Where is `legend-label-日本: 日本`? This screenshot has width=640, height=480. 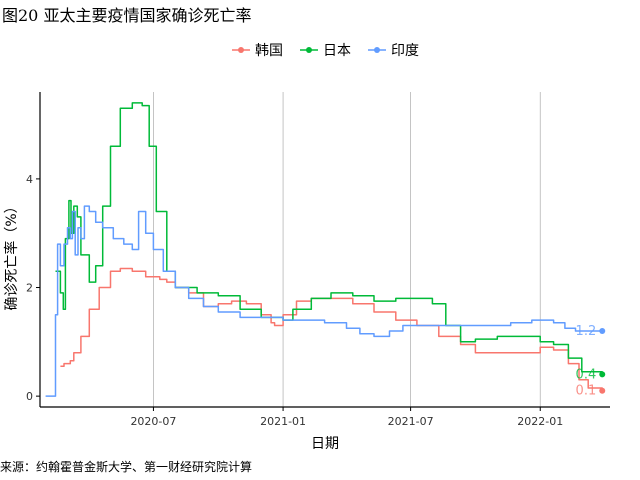
legend-label-日本: 日本 is located at coordinates (337, 51).